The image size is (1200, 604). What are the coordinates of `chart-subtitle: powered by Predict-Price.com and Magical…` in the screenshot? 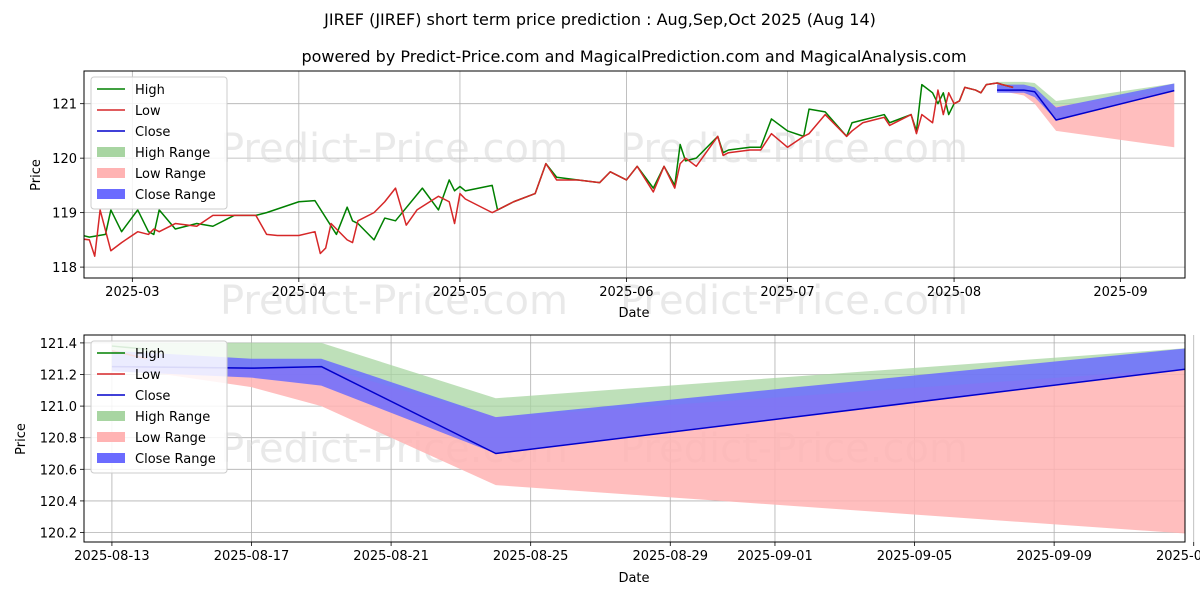 It's located at (633, 56).